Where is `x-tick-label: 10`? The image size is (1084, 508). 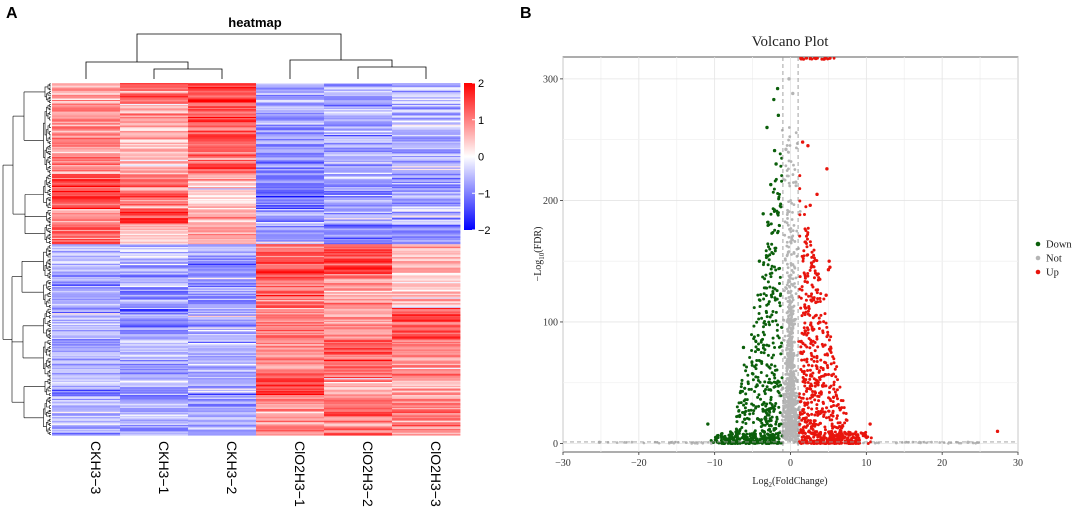 x-tick-label: 10 is located at coordinates (866, 463).